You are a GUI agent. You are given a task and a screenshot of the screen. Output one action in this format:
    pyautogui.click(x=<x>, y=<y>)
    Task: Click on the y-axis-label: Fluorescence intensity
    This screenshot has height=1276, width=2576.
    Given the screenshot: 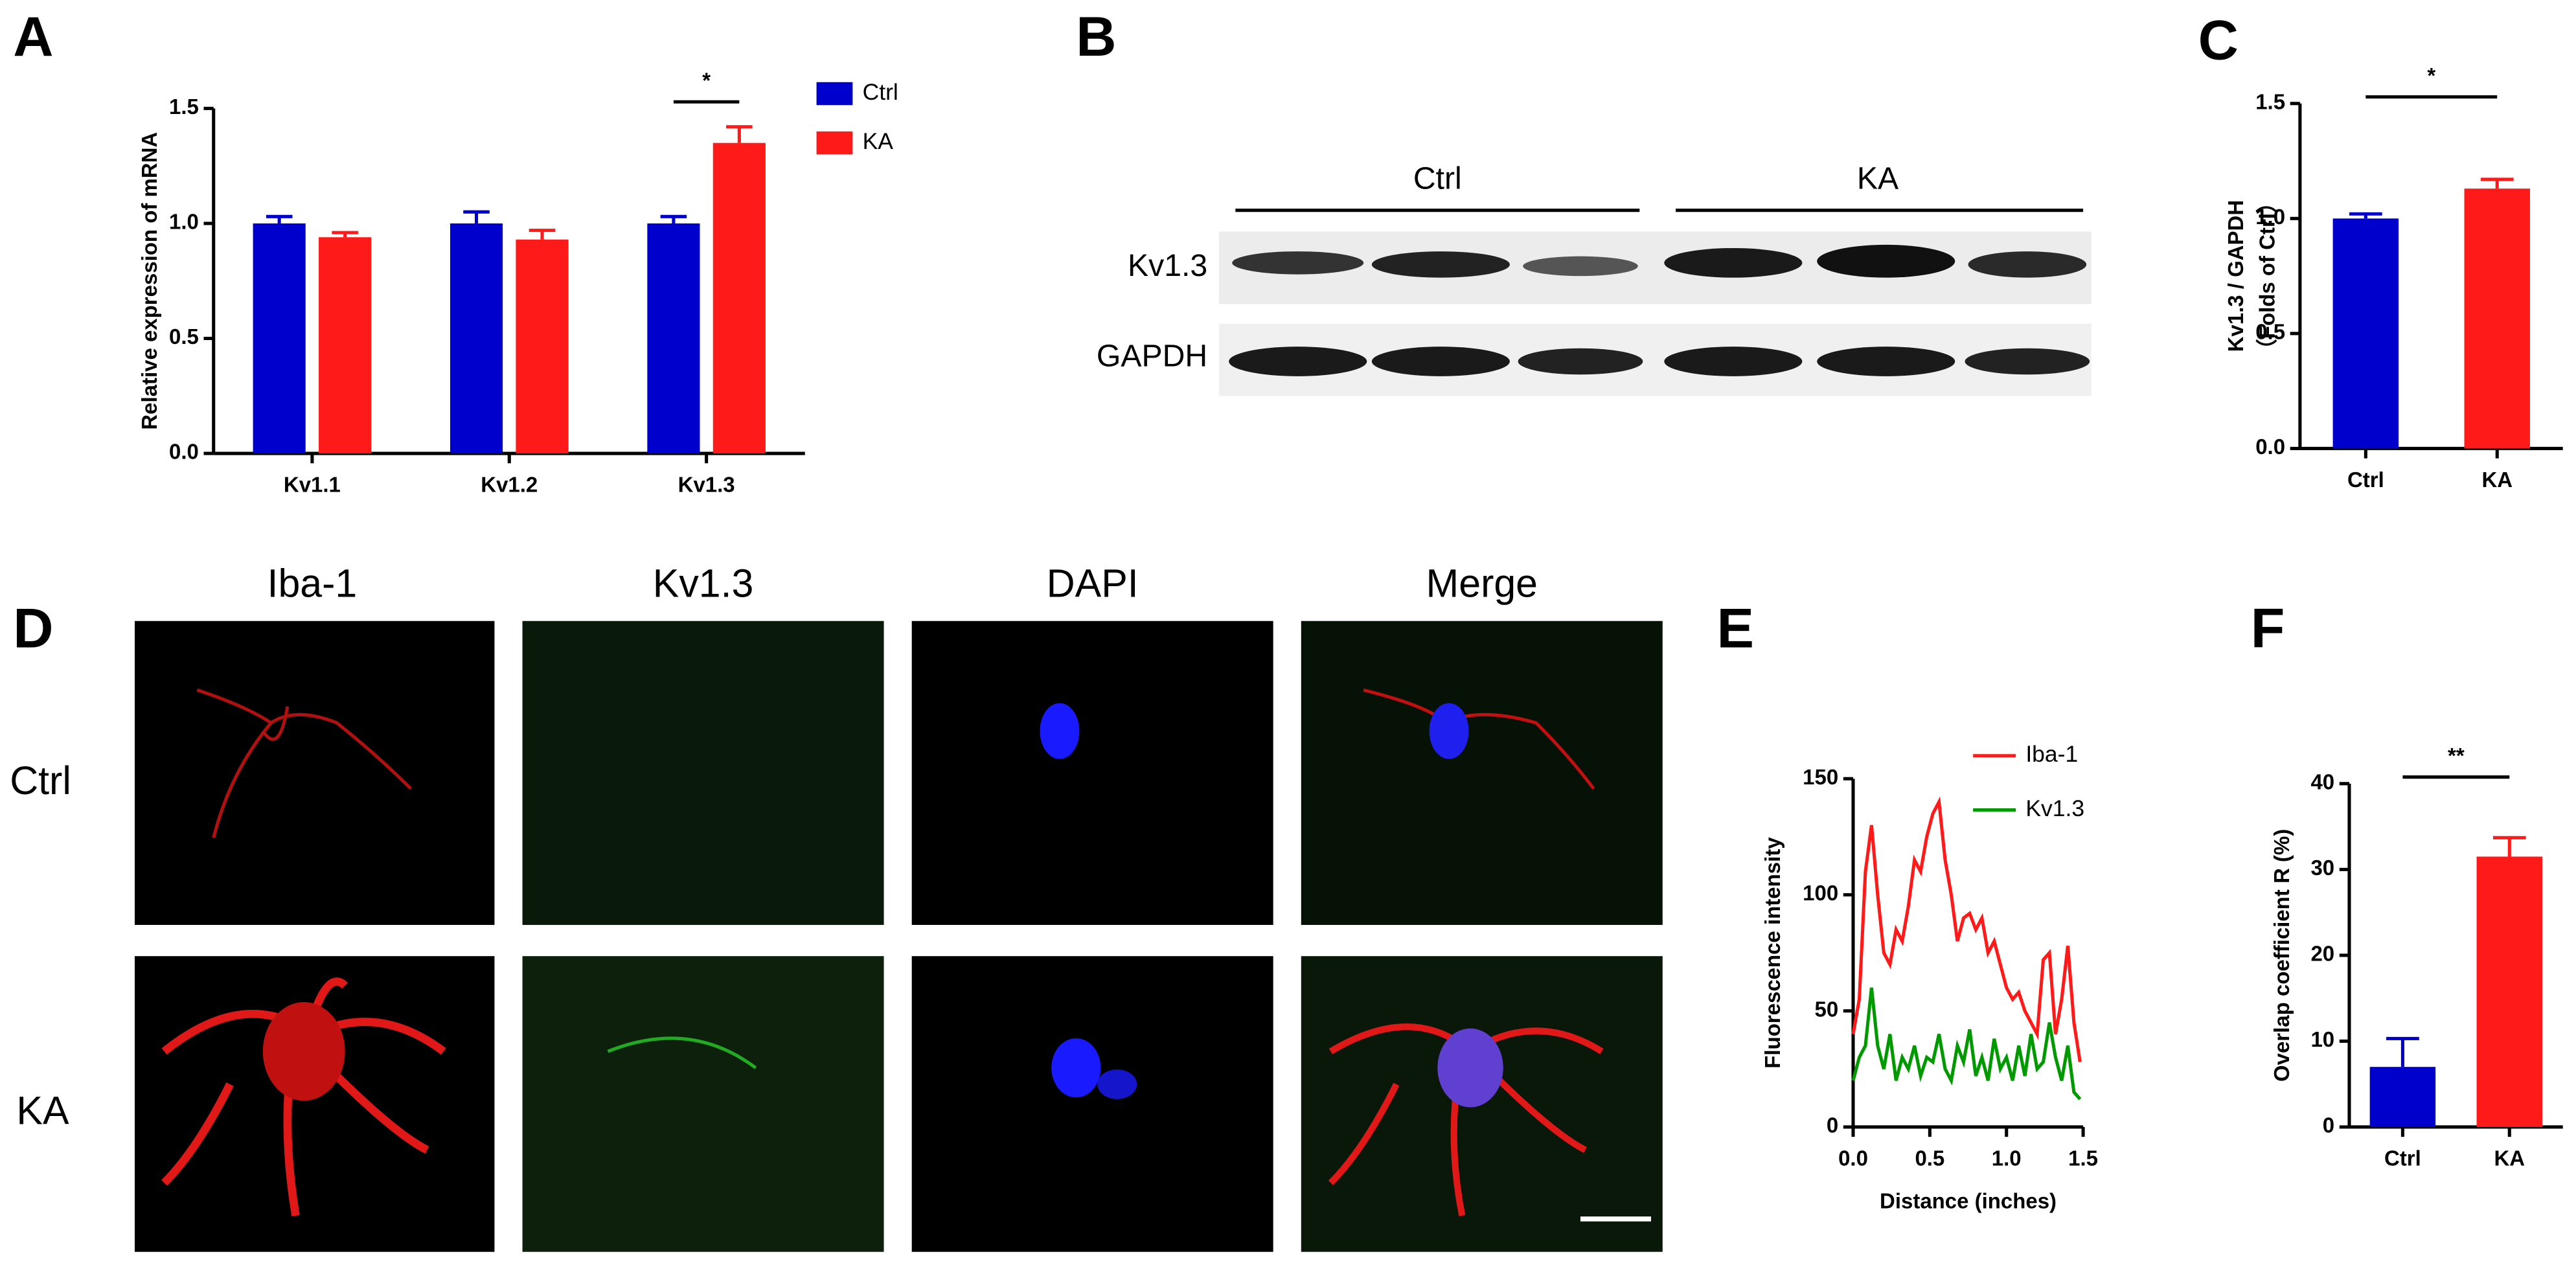 What is the action you would take?
    pyautogui.click(x=1772, y=953)
    